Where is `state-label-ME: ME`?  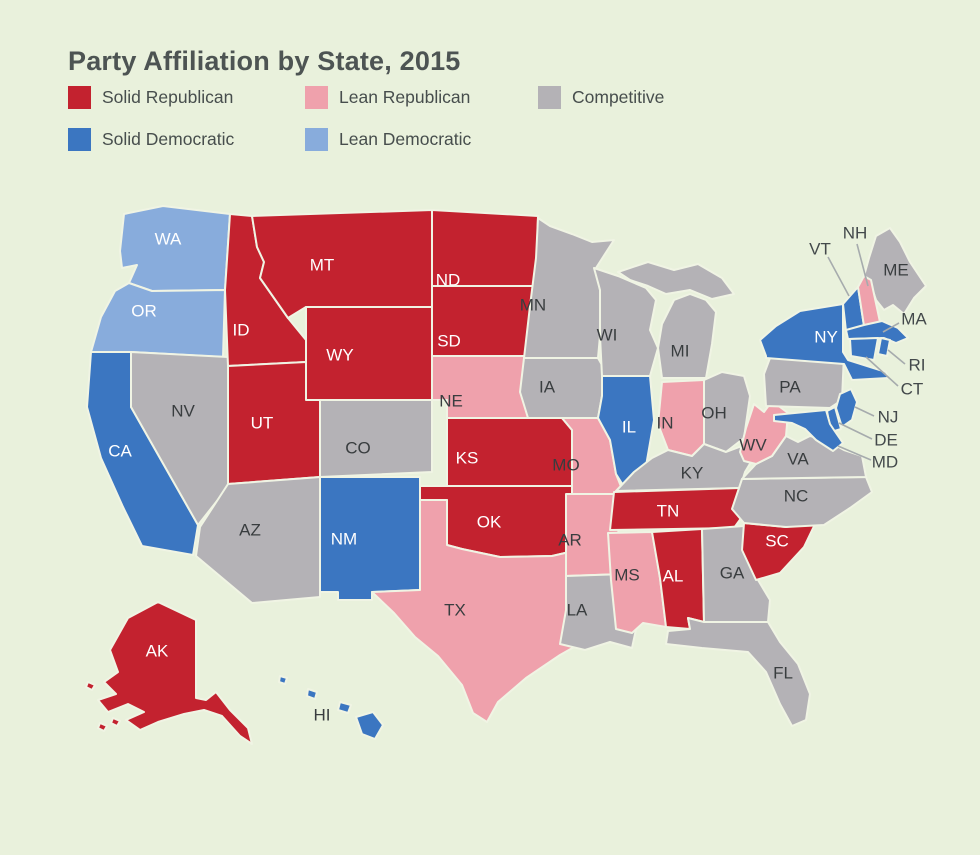
state-label-ME: ME is located at coordinates (896, 269).